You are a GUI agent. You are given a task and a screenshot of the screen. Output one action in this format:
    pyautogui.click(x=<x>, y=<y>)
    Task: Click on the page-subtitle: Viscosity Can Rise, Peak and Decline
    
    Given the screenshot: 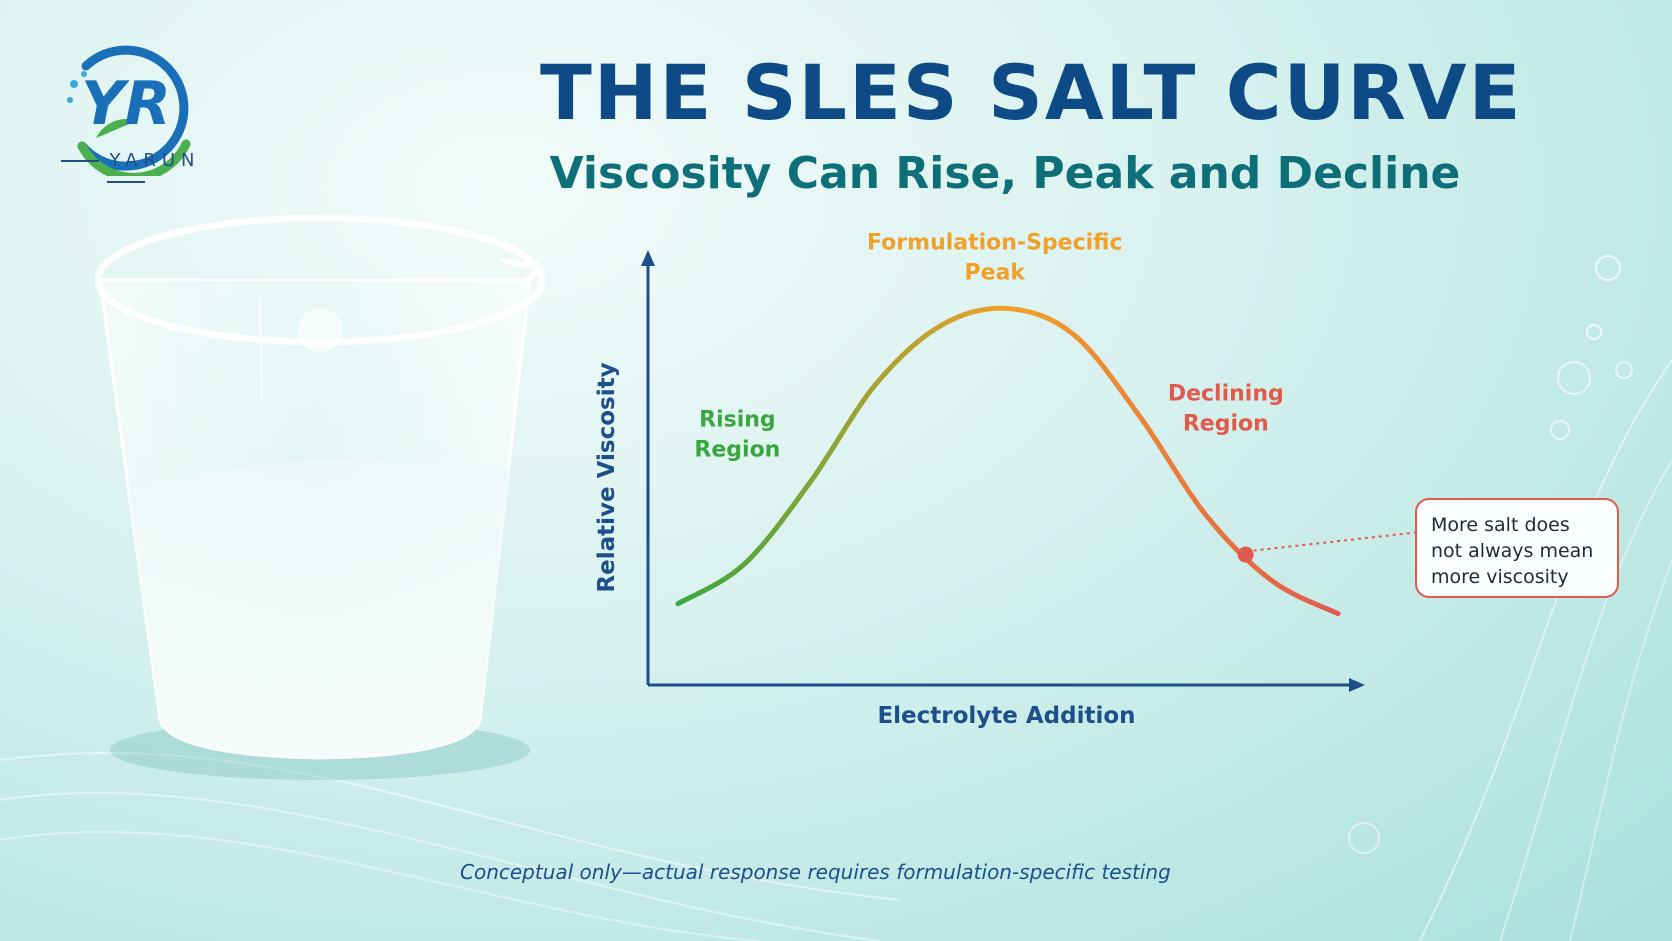 What is the action you would take?
    pyautogui.click(x=1005, y=173)
    